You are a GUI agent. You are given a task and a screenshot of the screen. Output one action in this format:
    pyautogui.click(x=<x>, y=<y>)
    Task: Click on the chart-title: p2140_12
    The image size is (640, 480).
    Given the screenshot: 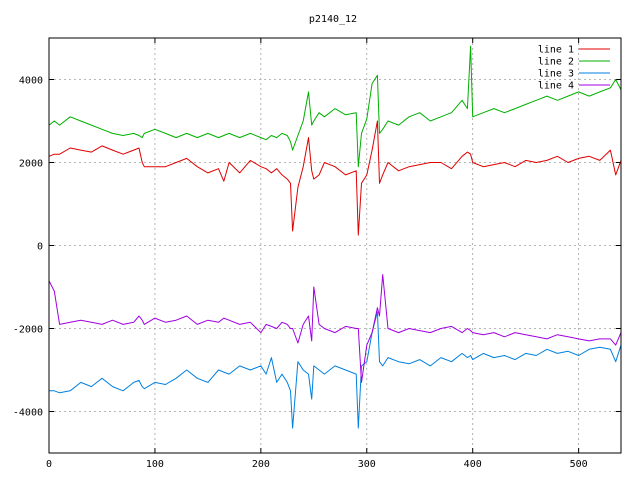 What is the action you would take?
    pyautogui.click(x=333, y=19)
    